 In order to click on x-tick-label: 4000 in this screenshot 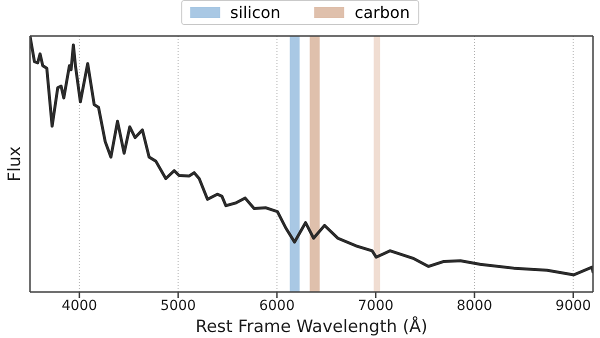, I will do `click(80, 306)`.